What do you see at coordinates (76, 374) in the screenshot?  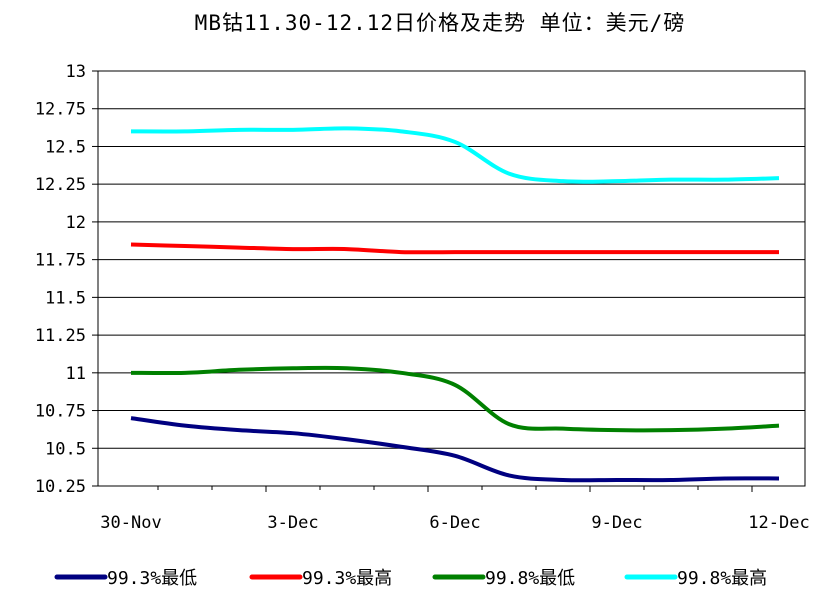 I see `y-tick-label: 11` at bounding box center [76, 374].